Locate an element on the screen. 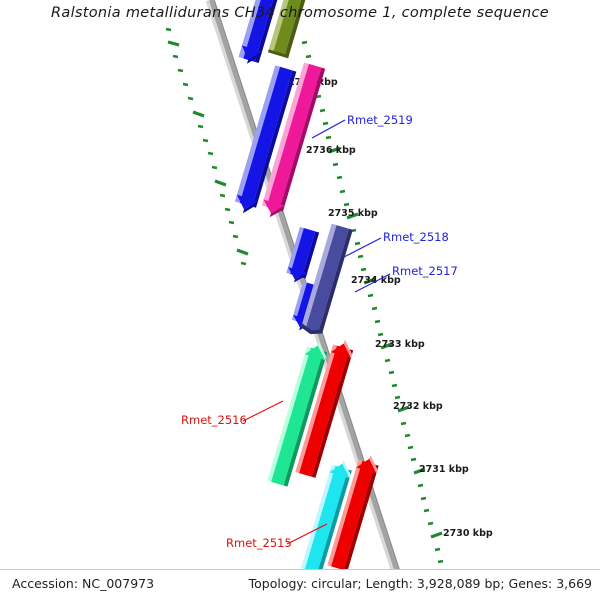 This screenshot has width=600, height=600. feature-blue-top is located at coordinates (263, 33).